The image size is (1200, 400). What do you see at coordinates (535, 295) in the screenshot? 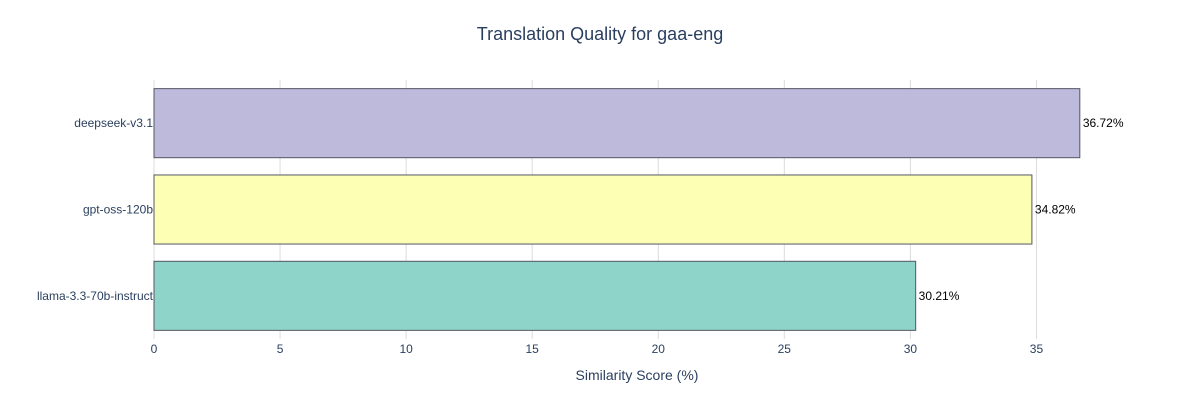
I see `bar-llama-3.3-70b-instruct` at bounding box center [535, 295].